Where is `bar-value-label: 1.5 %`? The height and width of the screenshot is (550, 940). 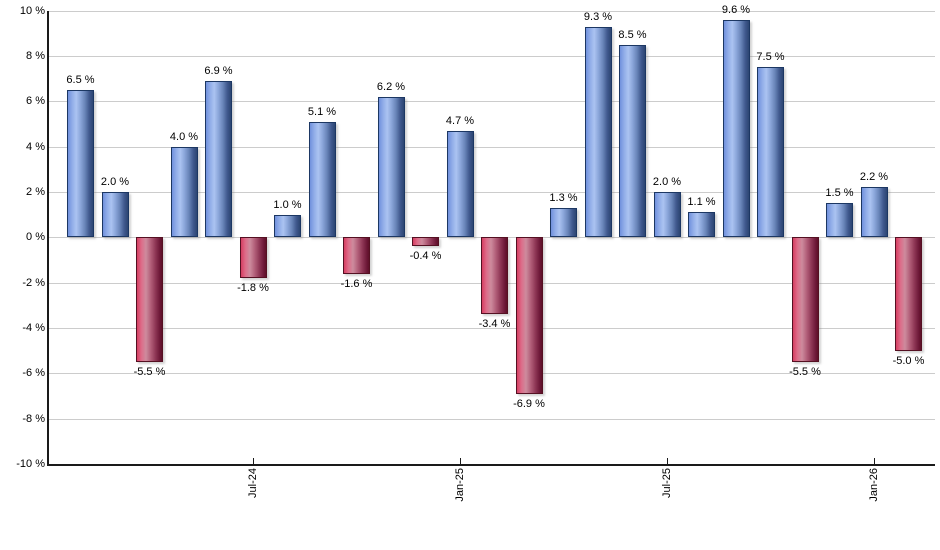
bar-value-label: 1.5 % is located at coordinates (839, 193).